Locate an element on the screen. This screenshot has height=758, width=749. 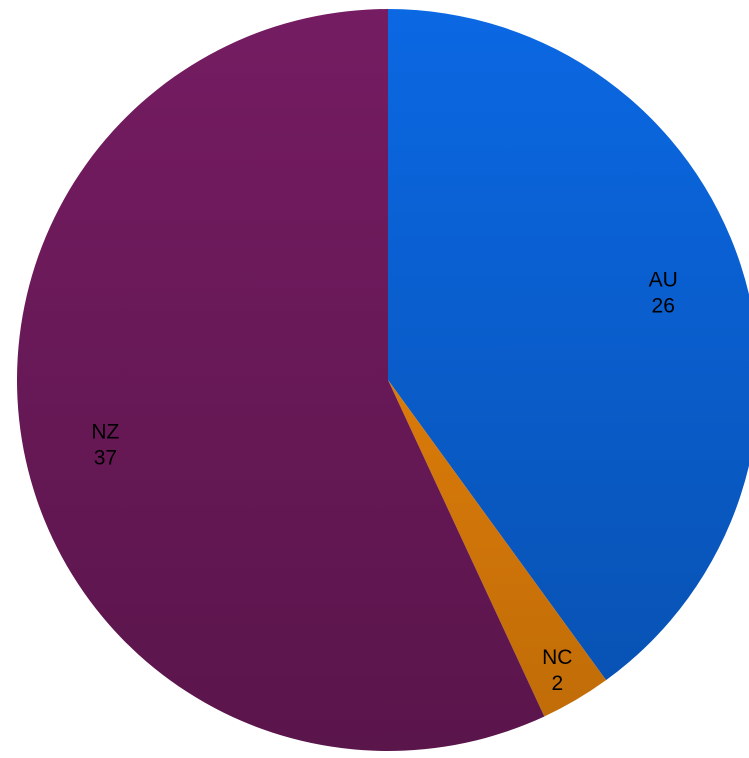
slice-label-category-nc: NC is located at coordinates (557, 657).